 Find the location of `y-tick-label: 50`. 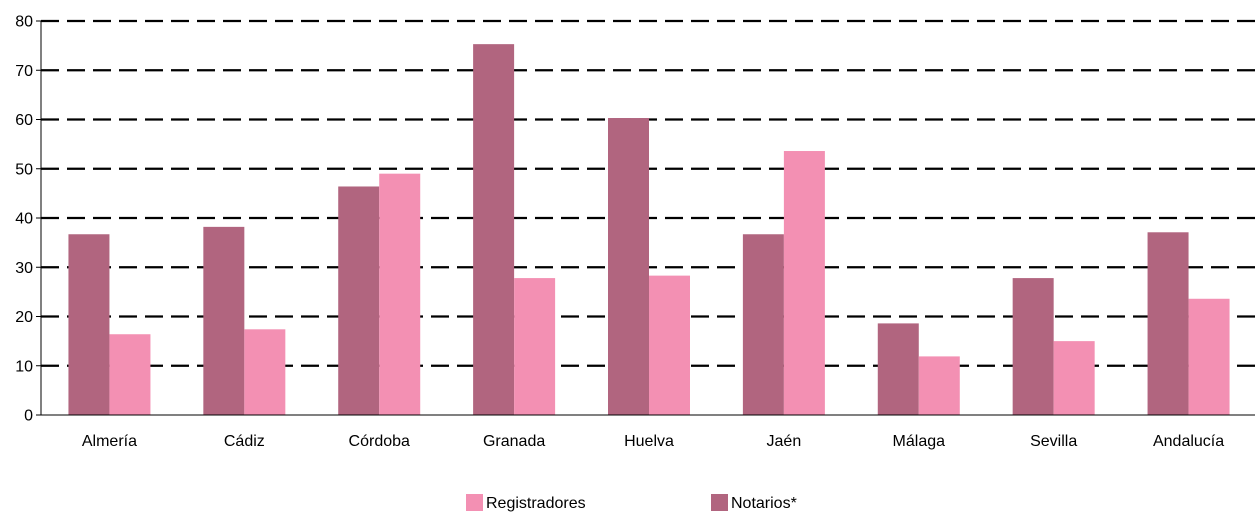

y-tick-label: 50 is located at coordinates (24, 169).